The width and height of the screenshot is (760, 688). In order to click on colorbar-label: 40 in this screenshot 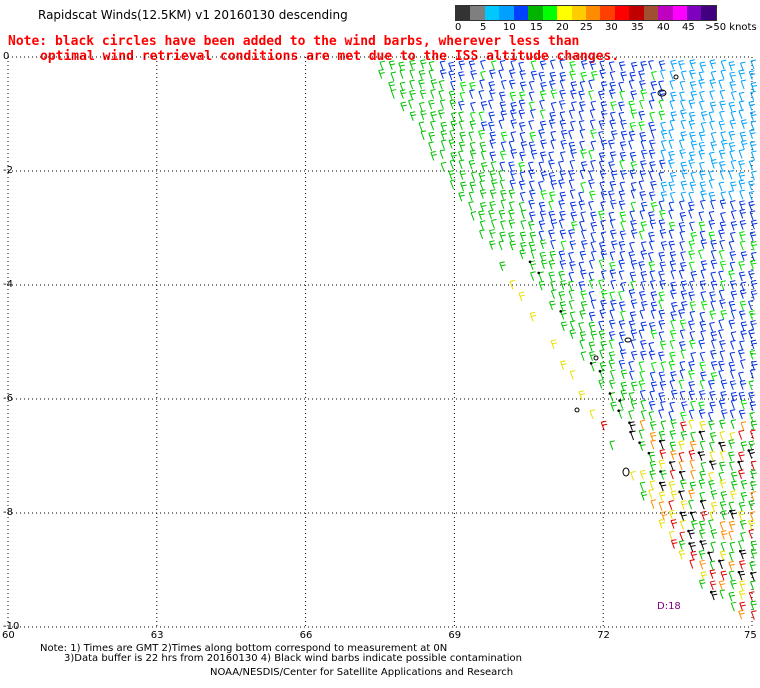, I will do `click(663, 27)`.